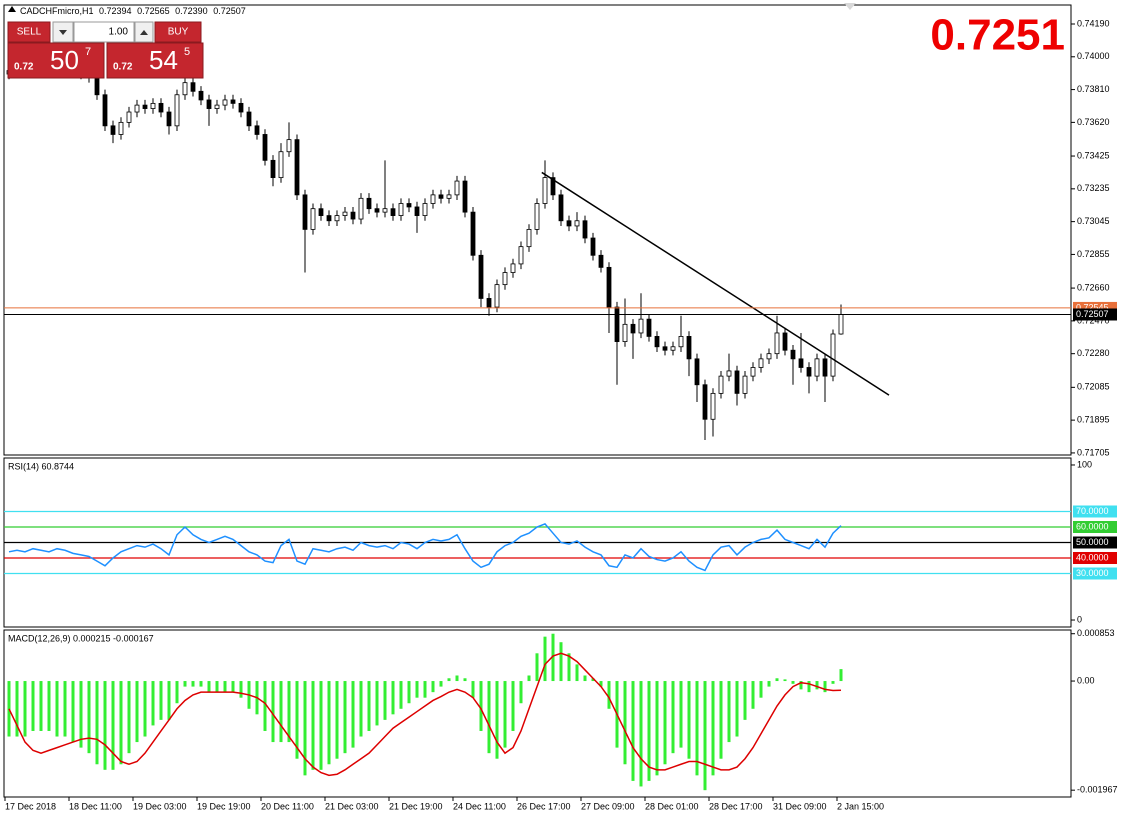 The image size is (1121, 821). Describe the element at coordinates (544, 806) in the screenshot. I see `x-tick-label: 26 Dec 17:00` at that location.